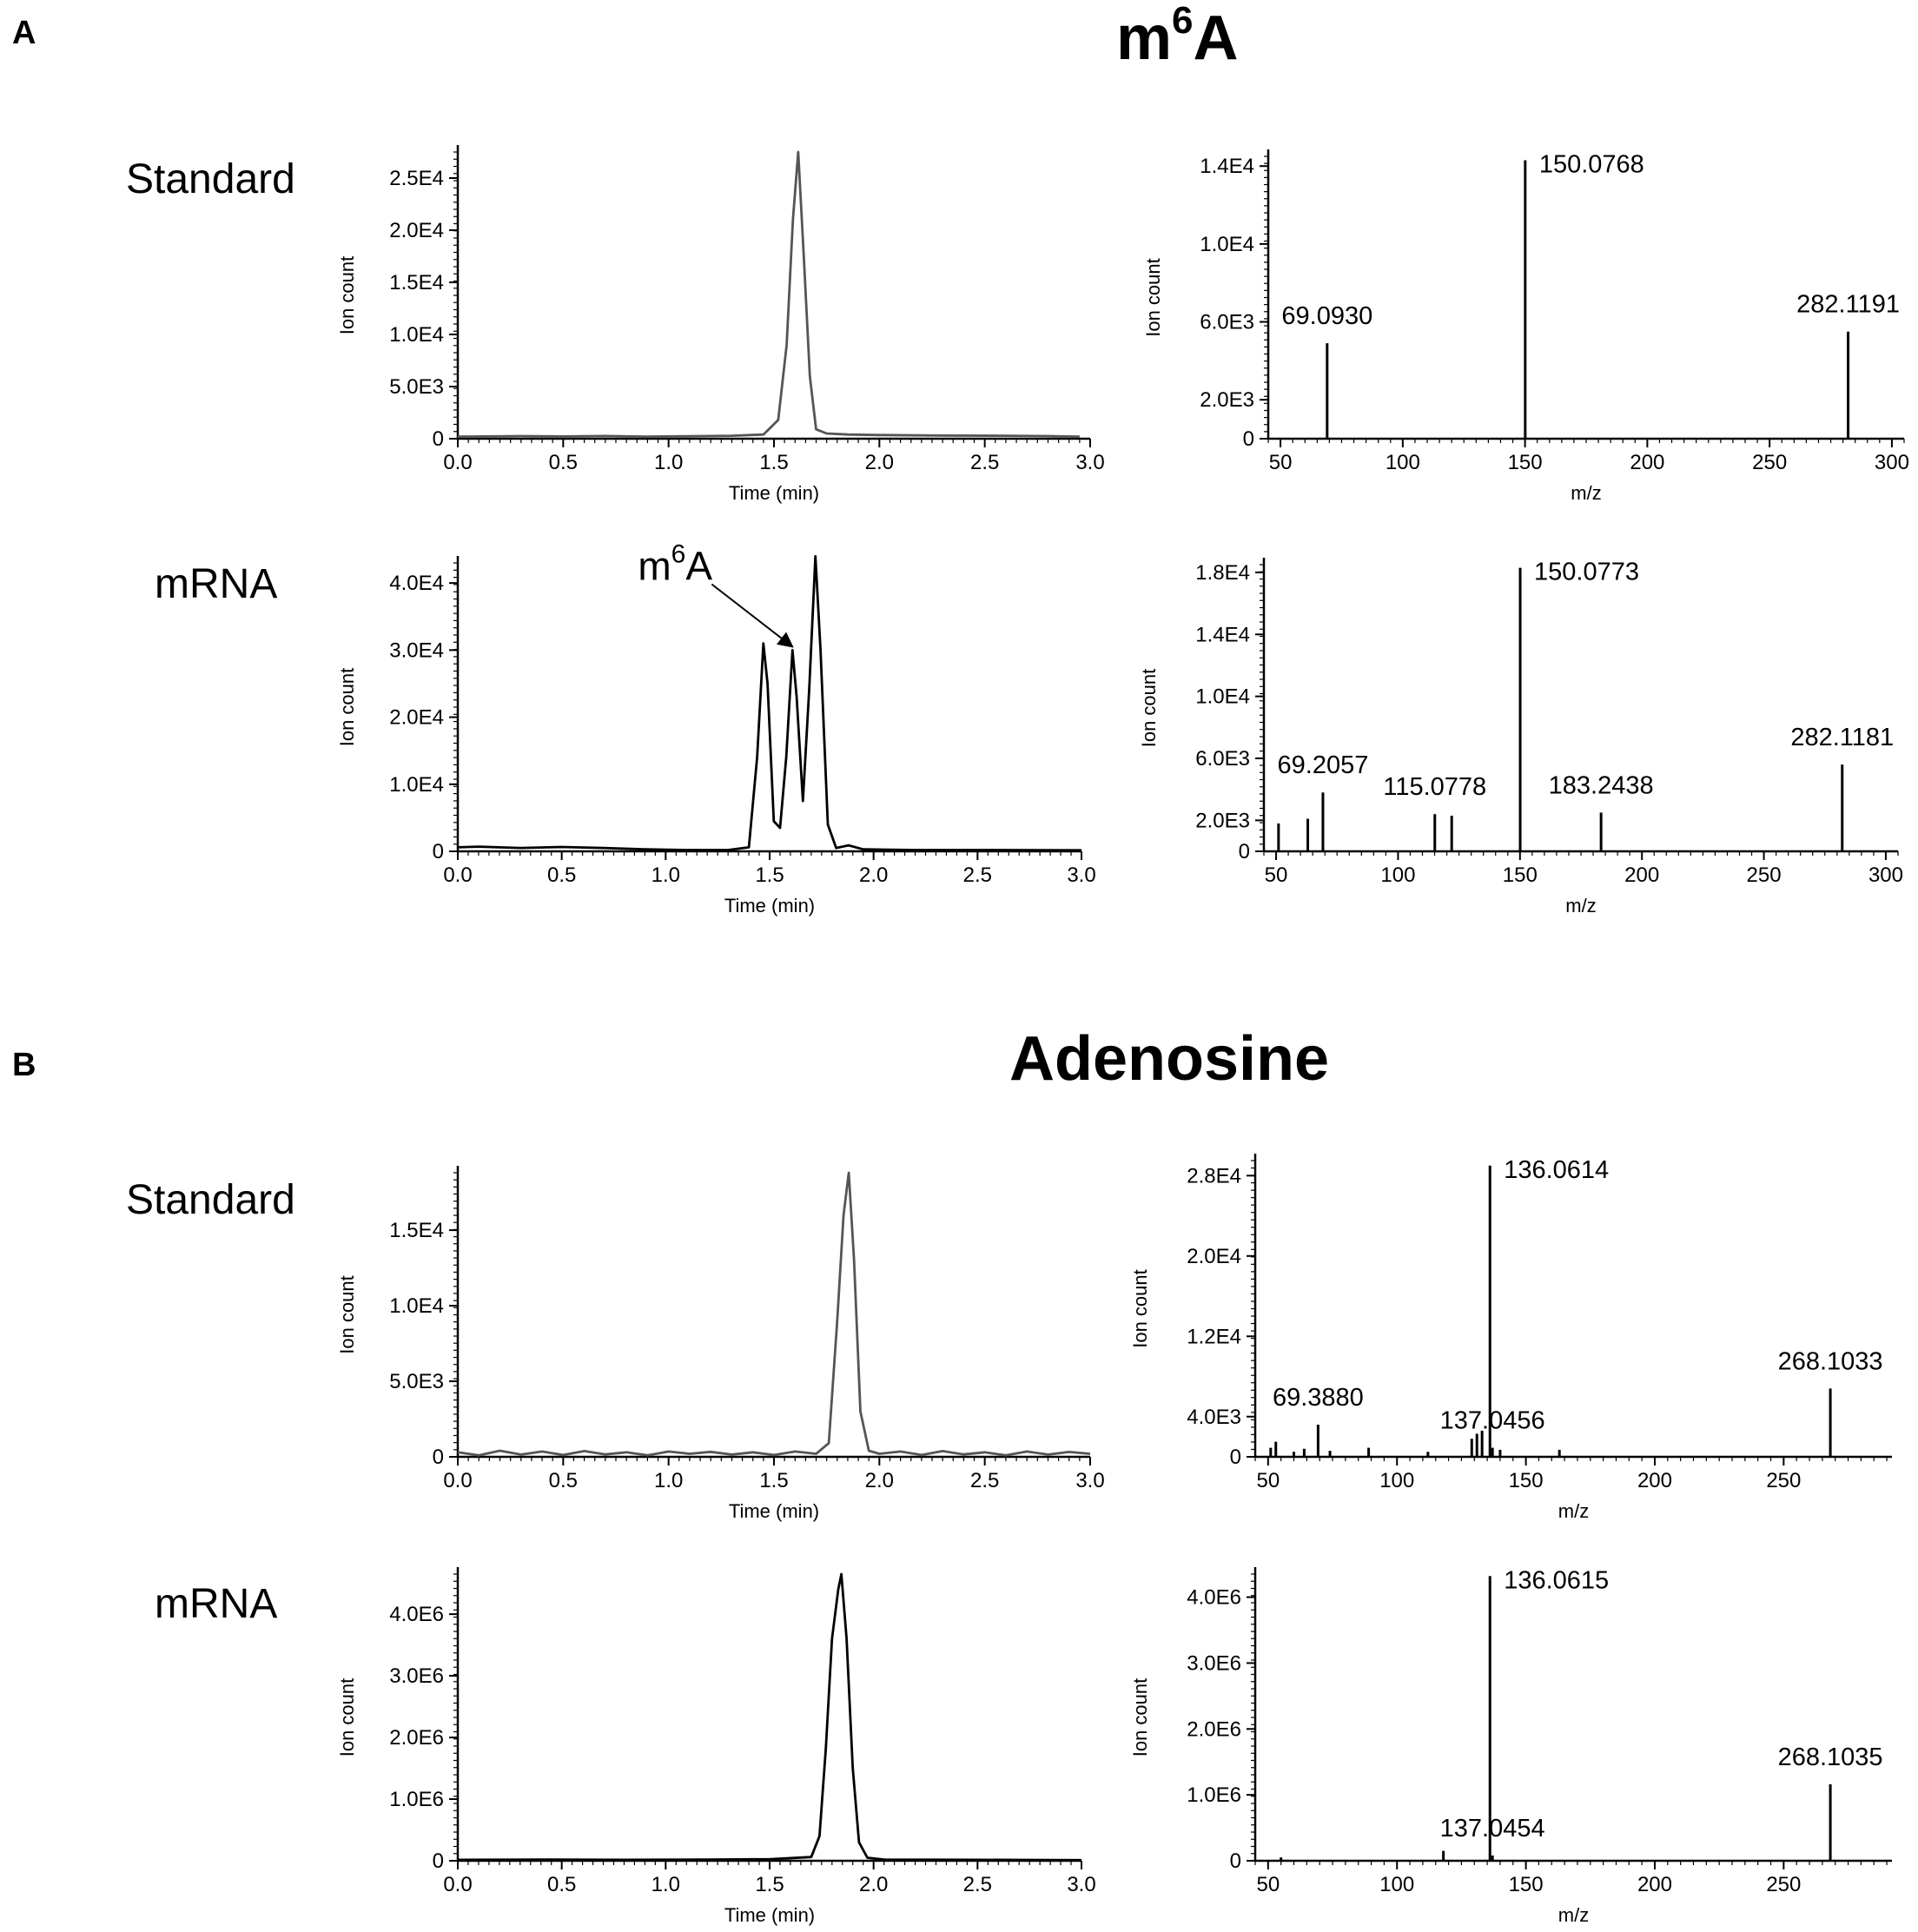 The width and height of the screenshot is (1918, 1932). Describe the element at coordinates (1323, 765) in the screenshot. I see `peak-label: 69.2057` at that location.